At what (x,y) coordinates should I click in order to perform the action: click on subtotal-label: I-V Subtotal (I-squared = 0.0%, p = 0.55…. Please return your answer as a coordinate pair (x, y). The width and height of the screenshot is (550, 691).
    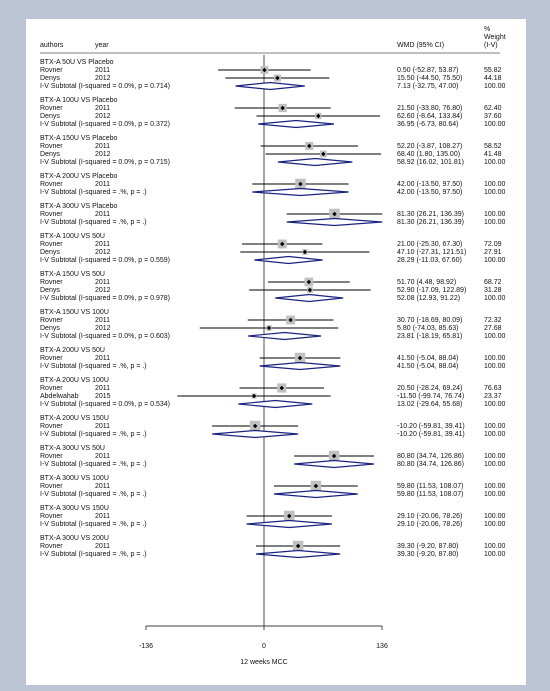
    Looking at the image, I should click on (105, 260).